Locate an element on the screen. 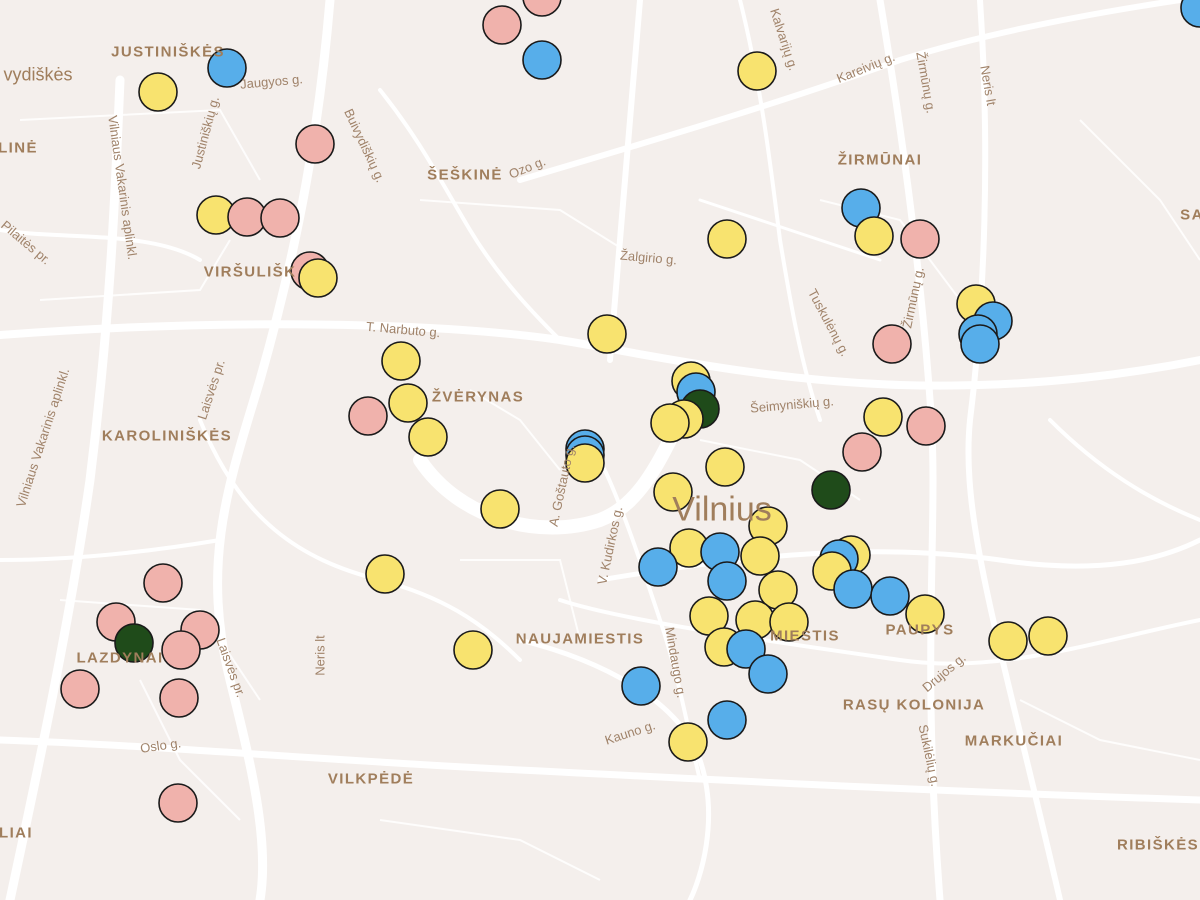 The width and height of the screenshot is (1200, 900). district-label: vydiškės is located at coordinates (38, 74).